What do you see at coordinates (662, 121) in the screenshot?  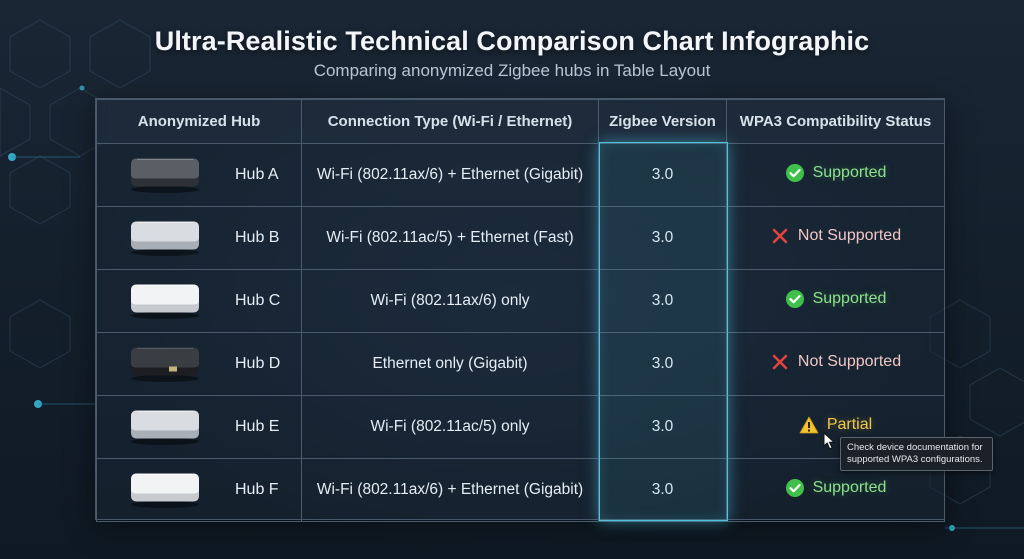 I see `column-header-zigbee: Zigbee Version` at bounding box center [662, 121].